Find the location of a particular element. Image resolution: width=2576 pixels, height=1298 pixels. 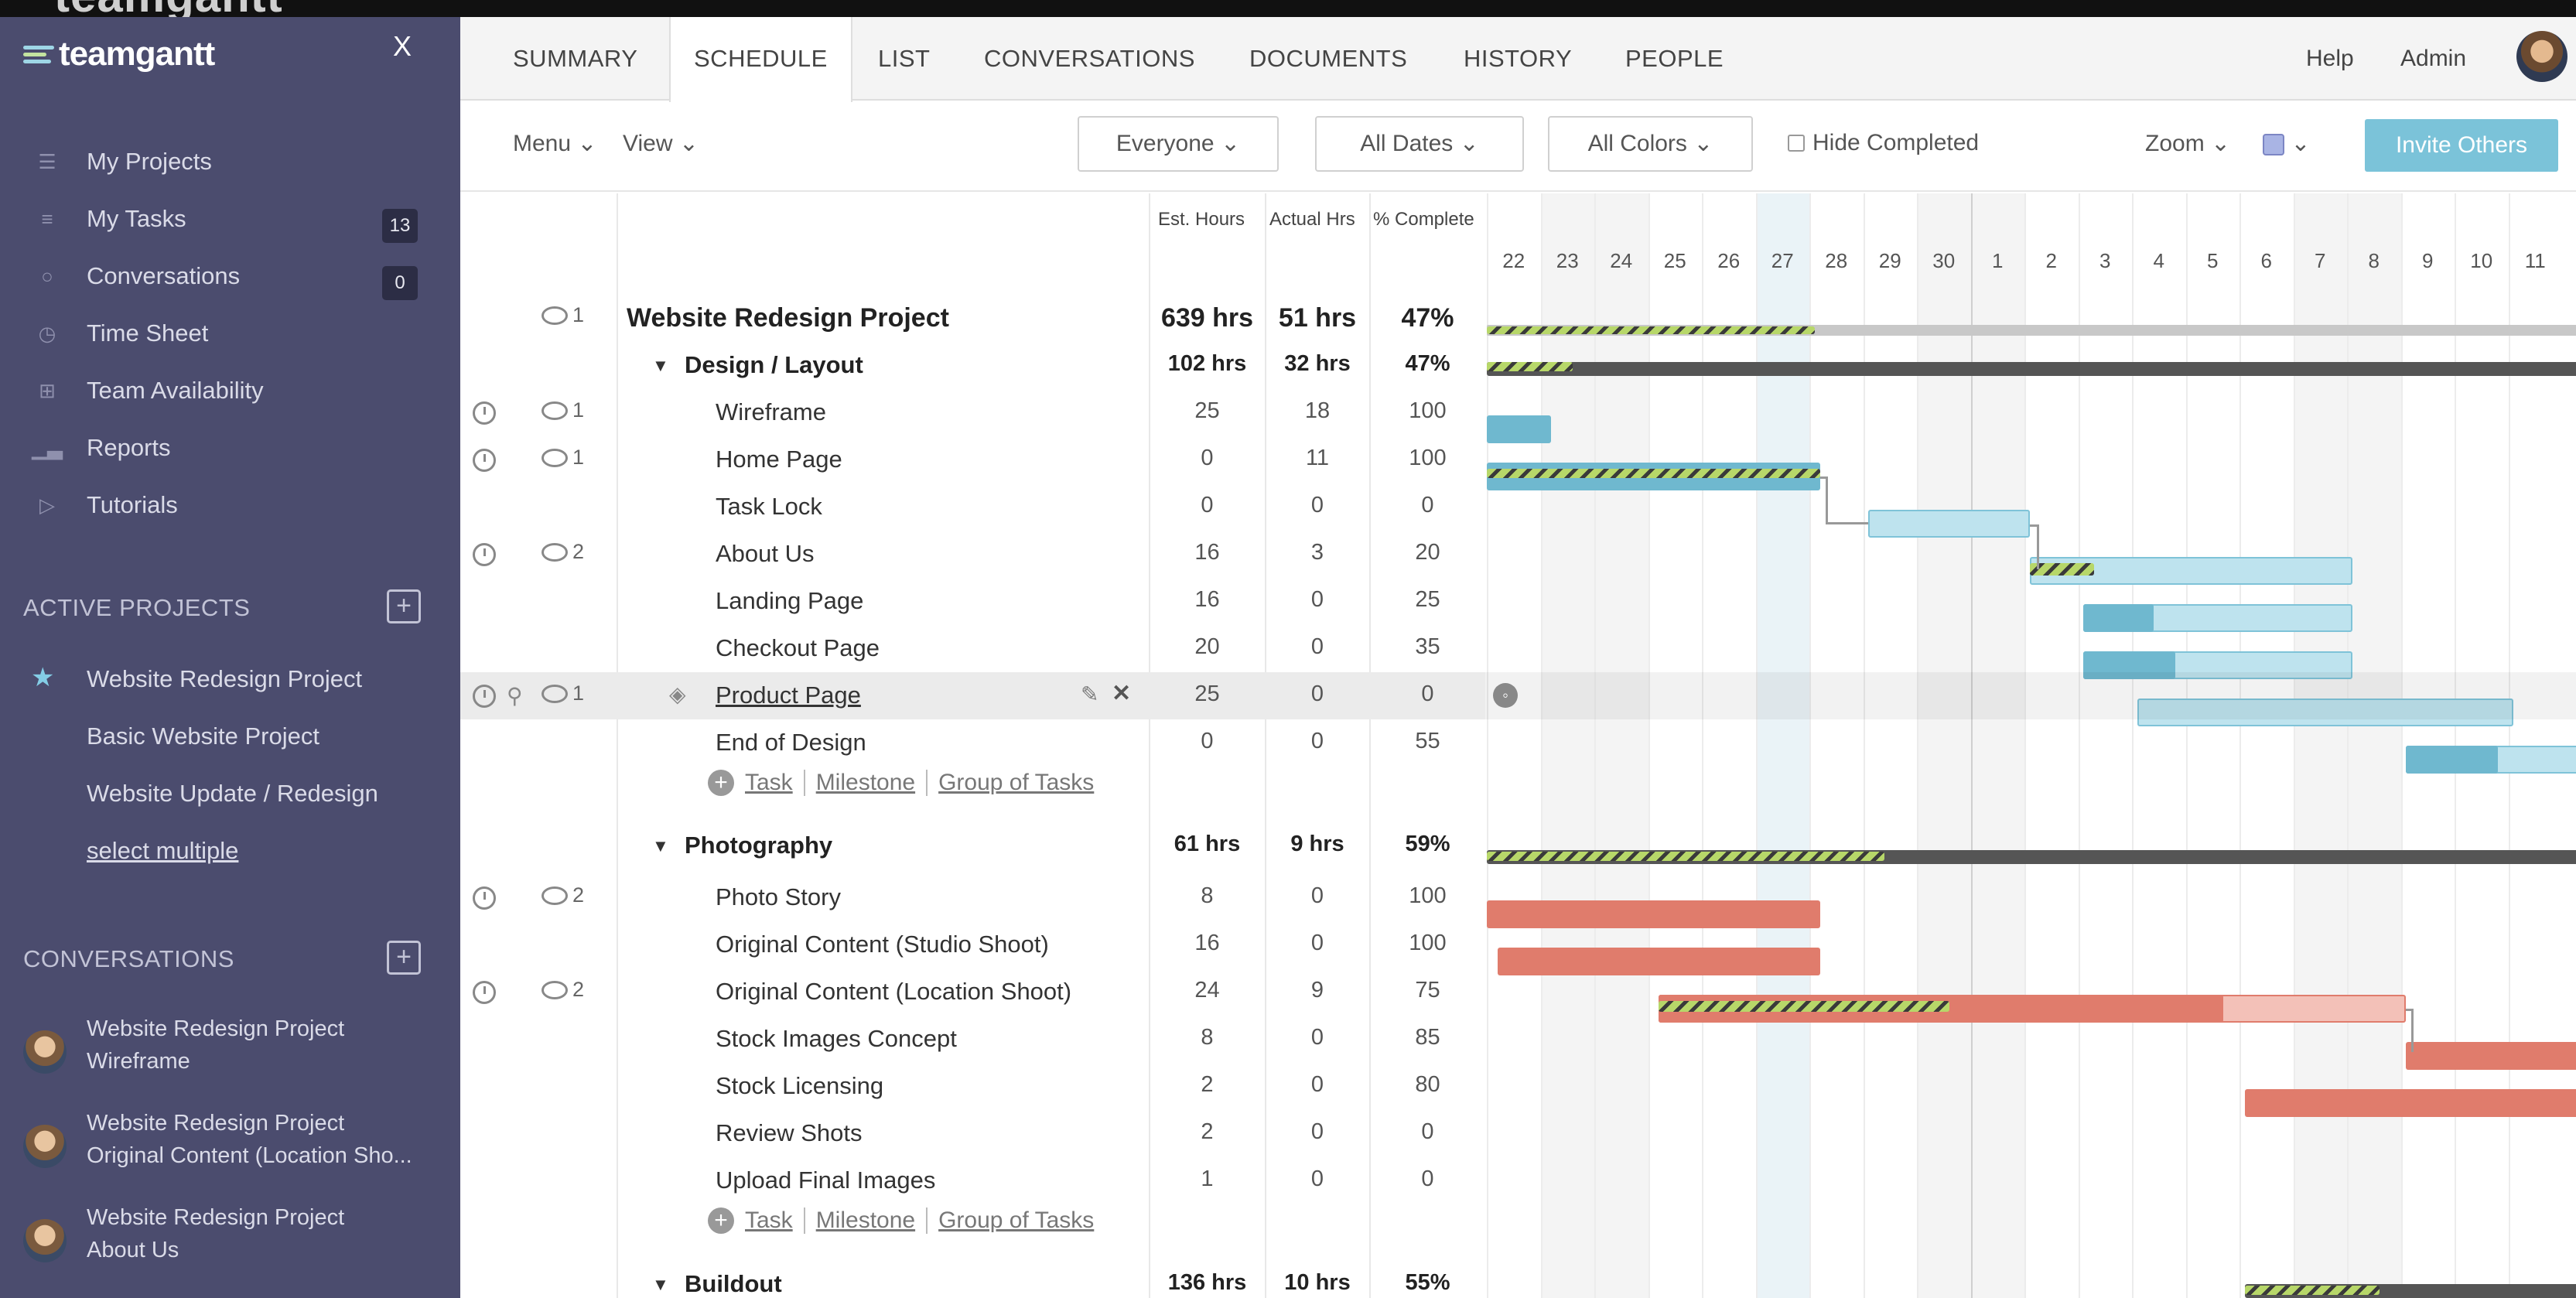

tab-conversations: CONVERSATIONS is located at coordinates (1089, 58).